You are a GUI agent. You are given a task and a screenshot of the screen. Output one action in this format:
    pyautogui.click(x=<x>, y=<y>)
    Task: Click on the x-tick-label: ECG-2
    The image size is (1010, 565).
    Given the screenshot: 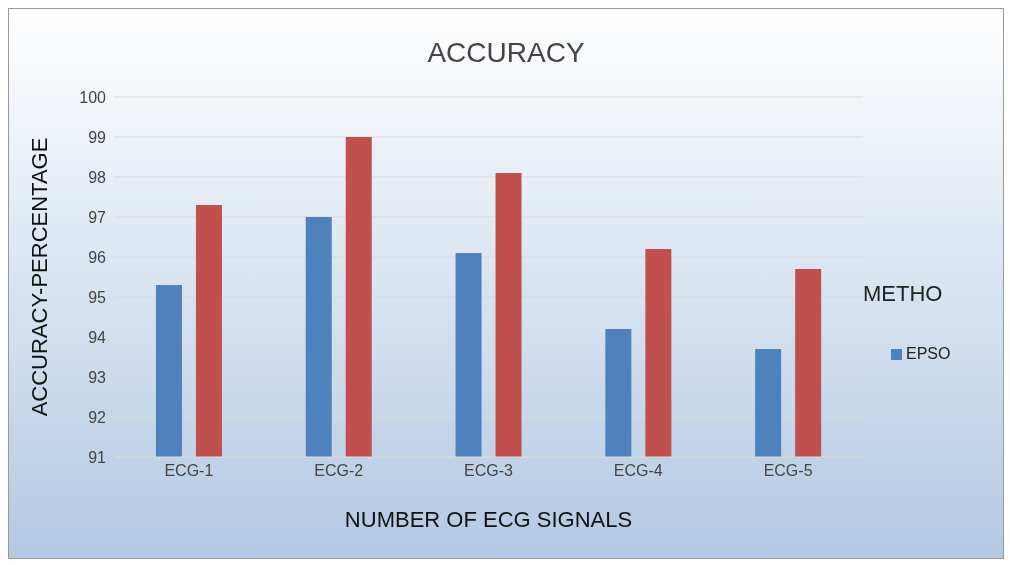 What is the action you would take?
    pyautogui.click(x=339, y=471)
    